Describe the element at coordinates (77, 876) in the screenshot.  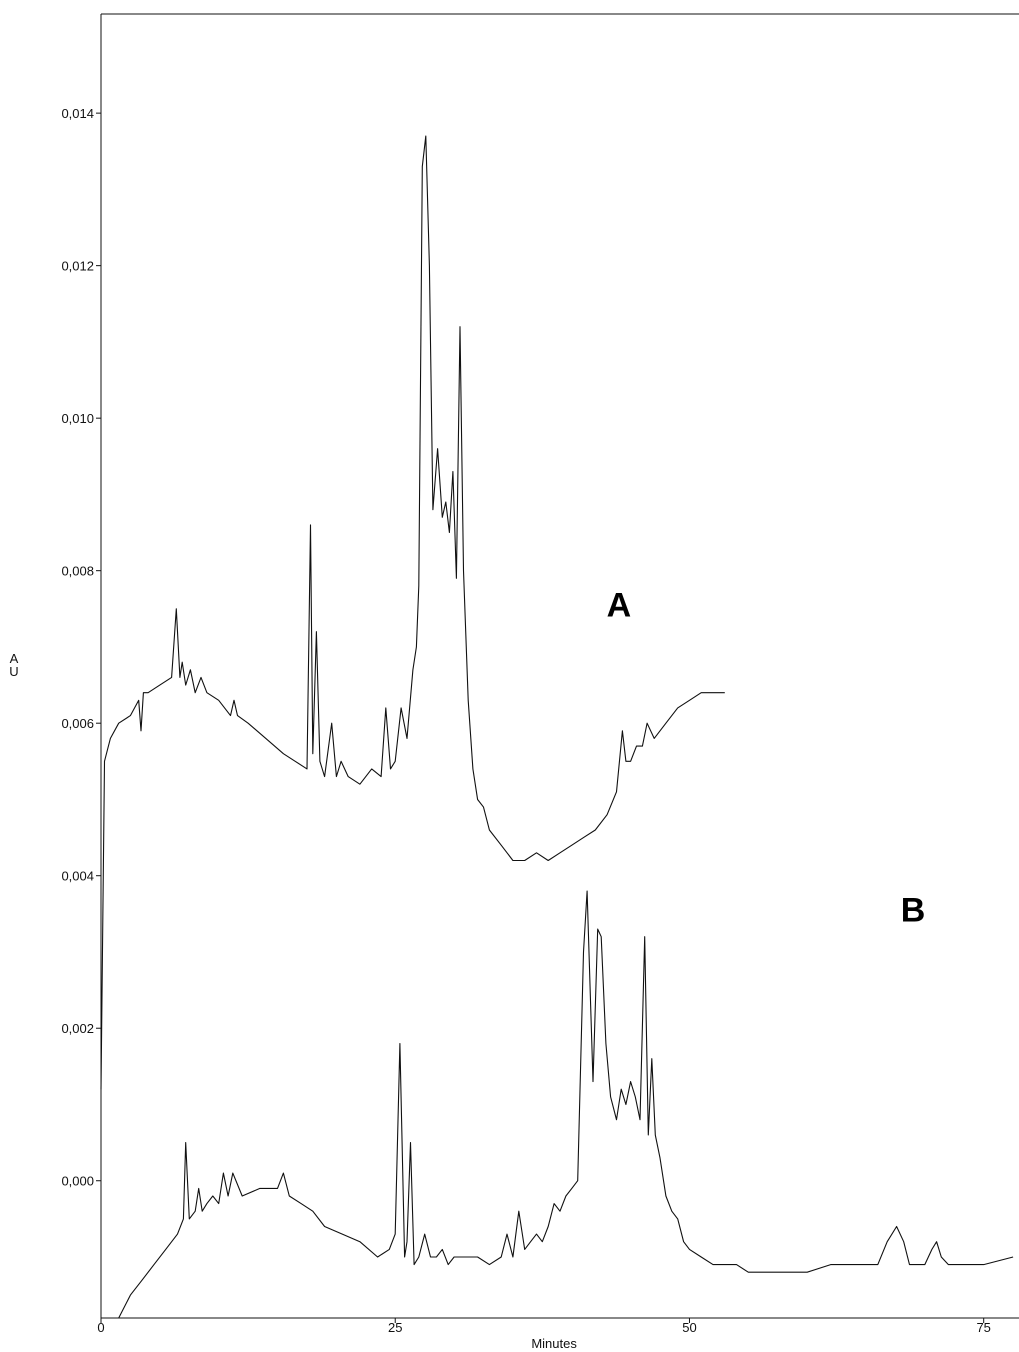
I see `y-tick-label: 0,004` at that location.